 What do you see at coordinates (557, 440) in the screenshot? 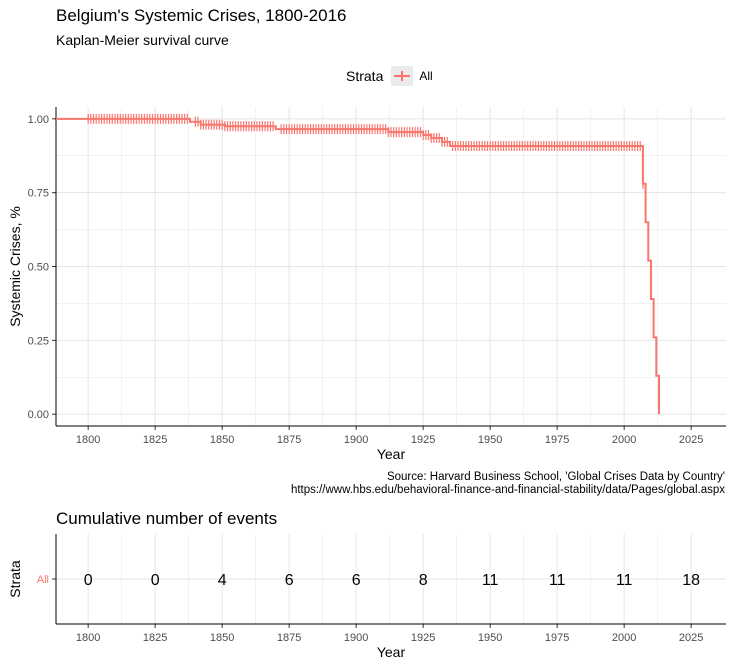
I see `x-tick-label: 1975` at bounding box center [557, 440].